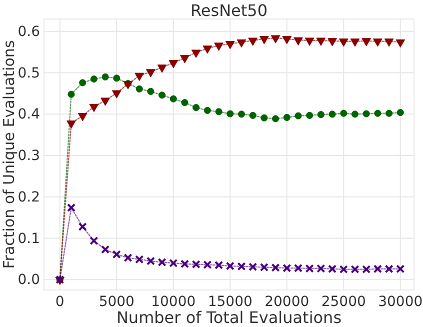 Image resolution: width=423 pixels, height=327 pixels. What do you see at coordinates (229, 317) in the screenshot?
I see `x-axis-title: Number of Total Evaluations` at bounding box center [229, 317].